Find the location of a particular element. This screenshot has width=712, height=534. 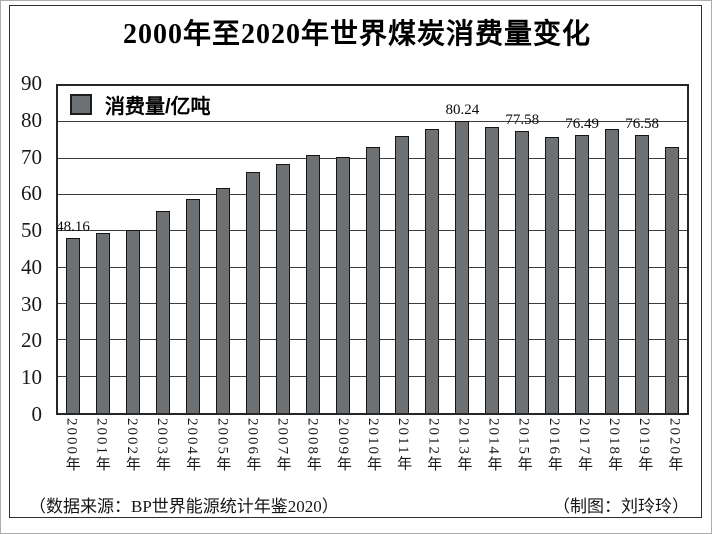

x-tick-column: 2014年 is located at coordinates (493, 445).